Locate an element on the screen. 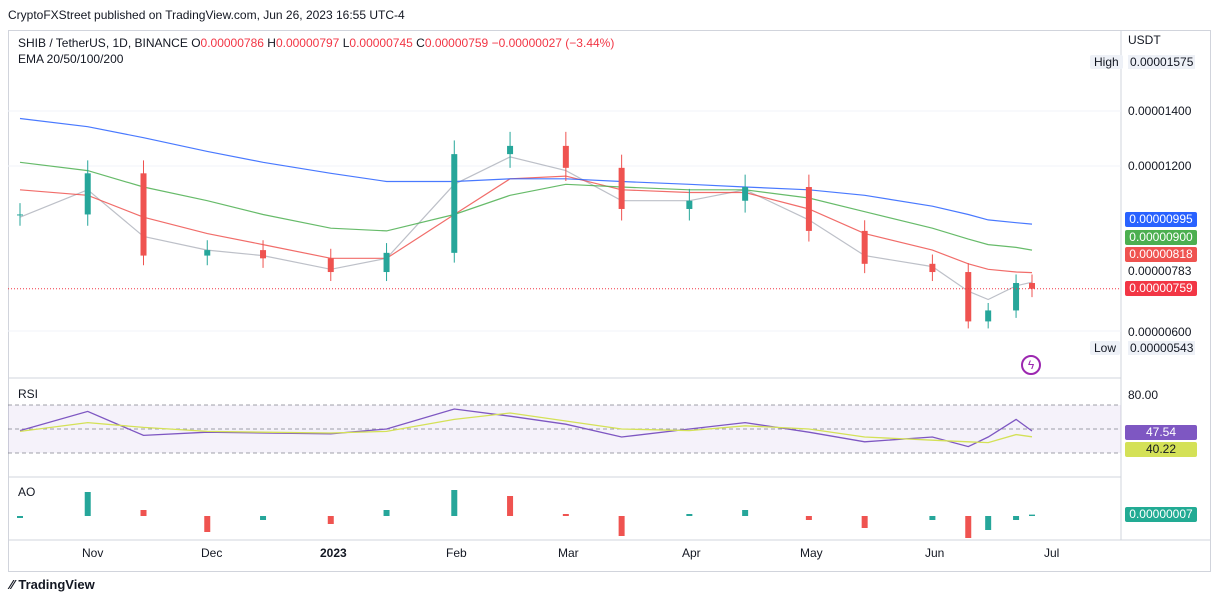 The image size is (1219, 603). rsi-title: RSI is located at coordinates (28, 394).